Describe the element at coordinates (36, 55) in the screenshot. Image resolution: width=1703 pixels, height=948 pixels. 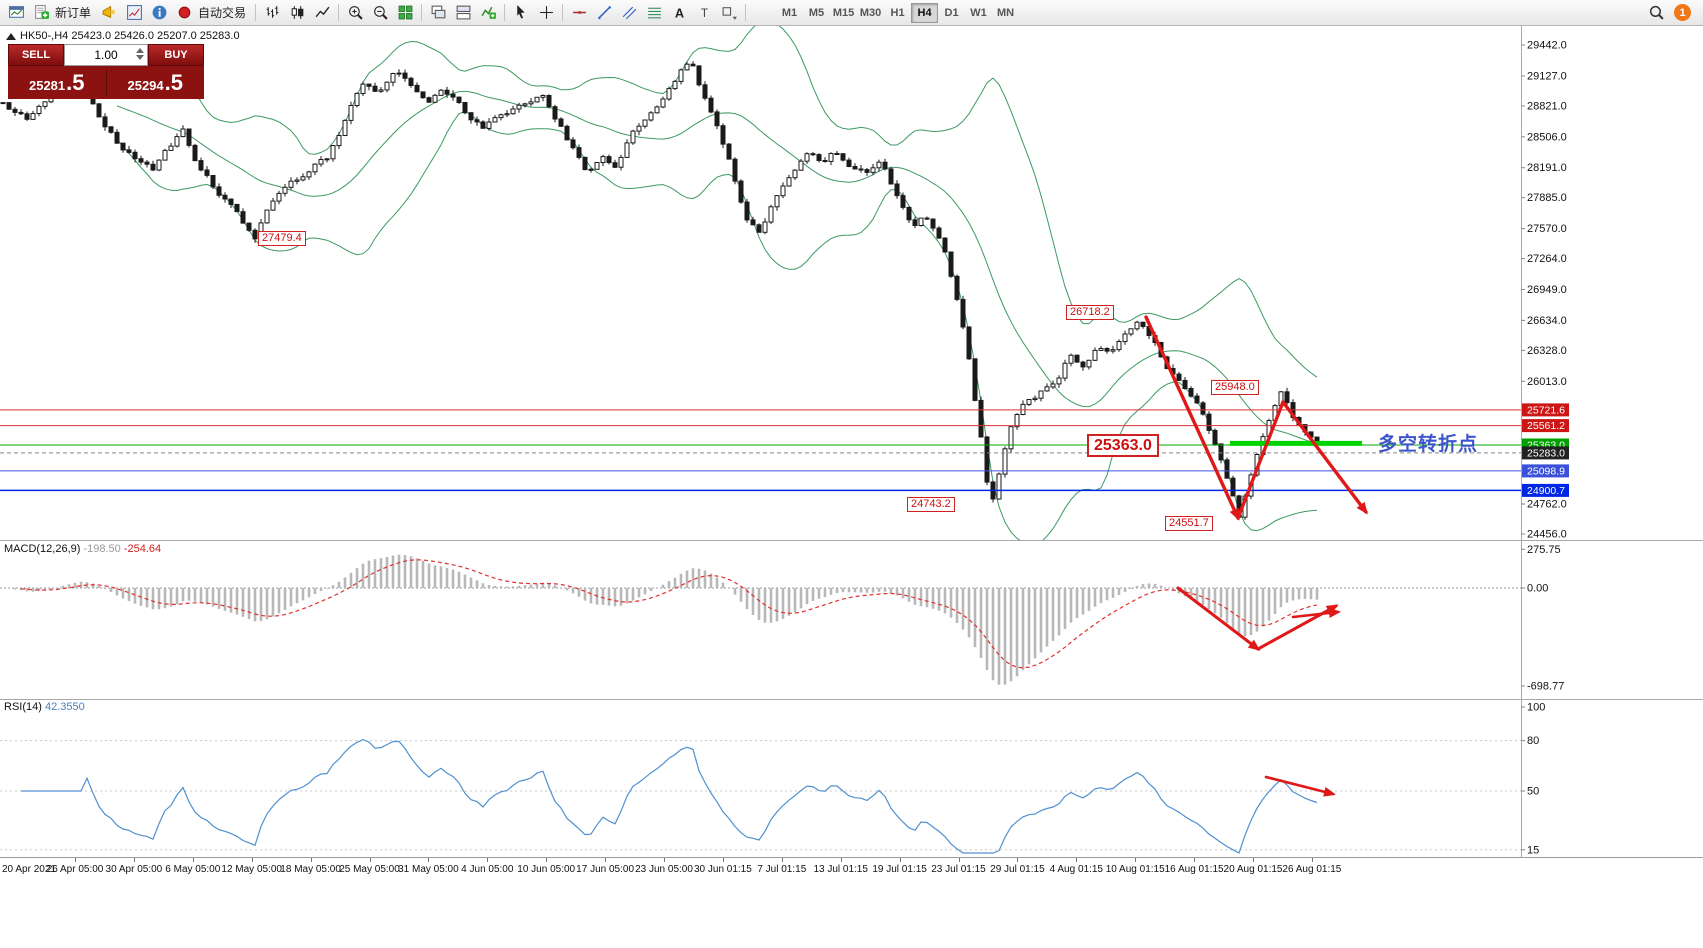
I see `sell-button: SELL` at that location.